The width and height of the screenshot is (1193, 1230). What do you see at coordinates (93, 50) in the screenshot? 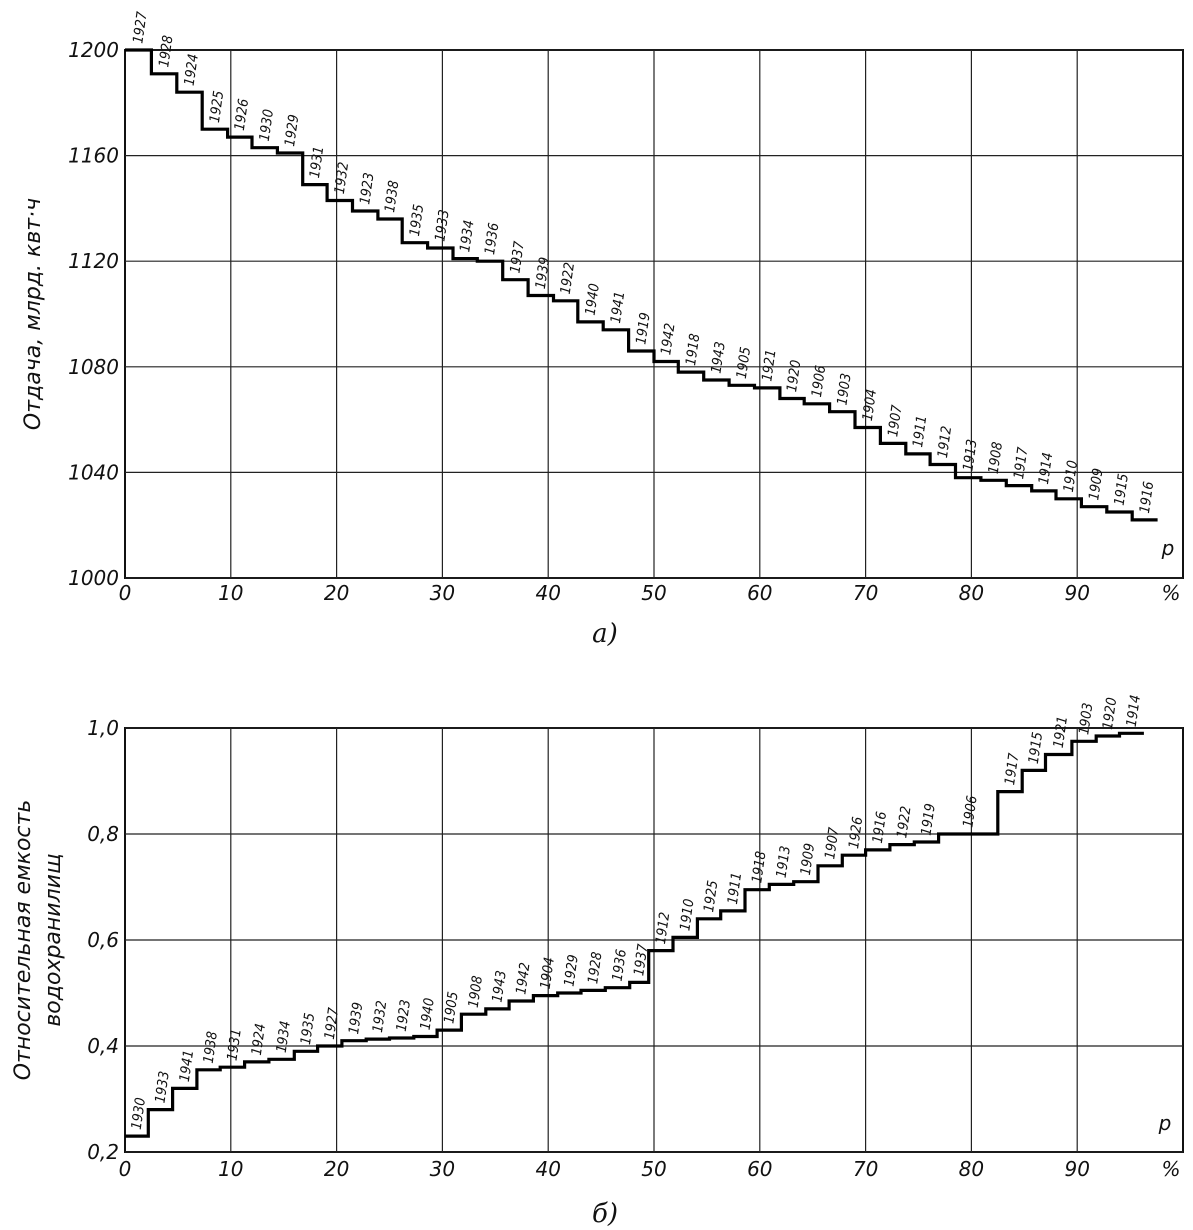
I see `y-tick-label: 1200` at bounding box center [93, 50].